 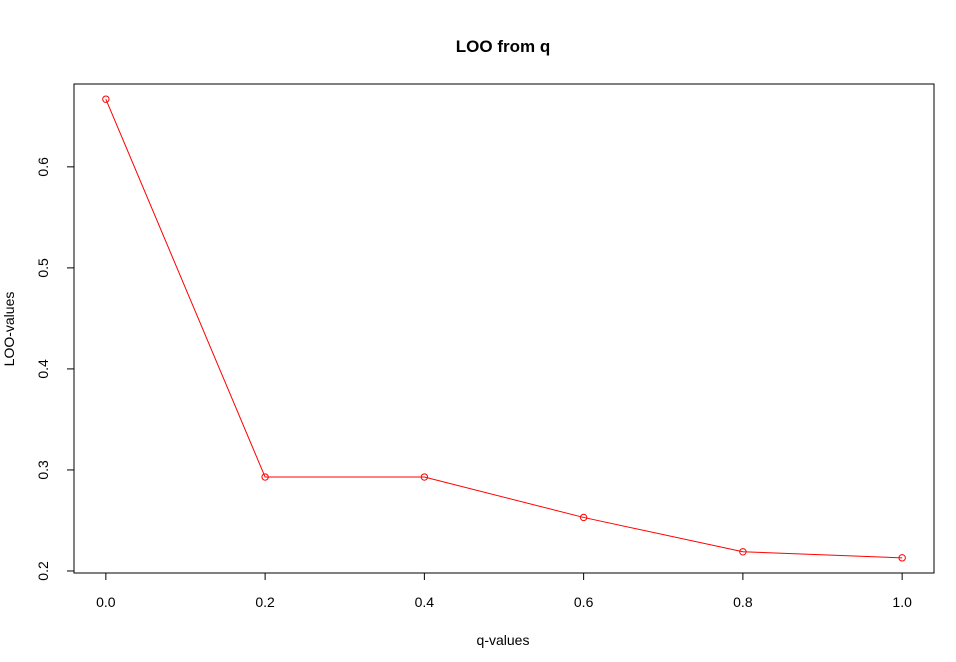 I want to click on y-tick-label: 0.4, so click(x=43, y=369).